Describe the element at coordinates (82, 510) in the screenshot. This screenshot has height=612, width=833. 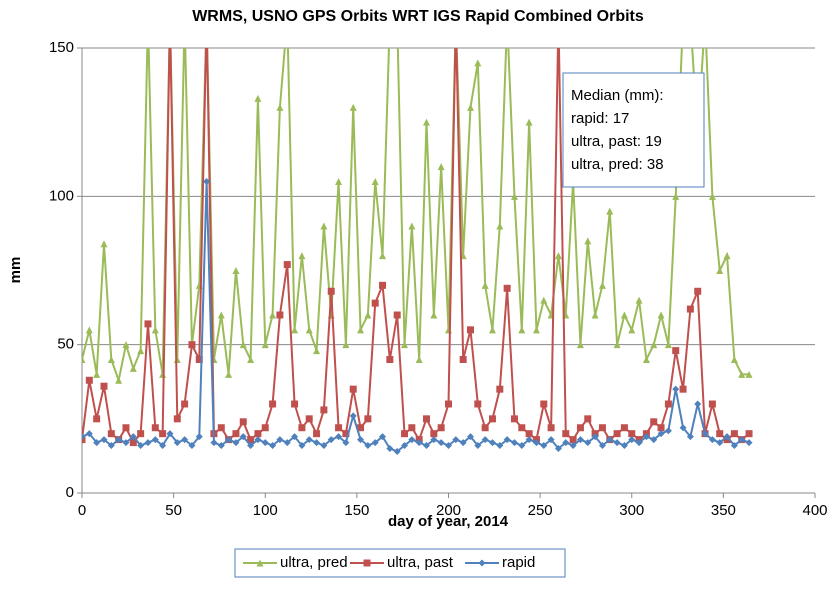
I see `x-tick-label: 0` at that location.